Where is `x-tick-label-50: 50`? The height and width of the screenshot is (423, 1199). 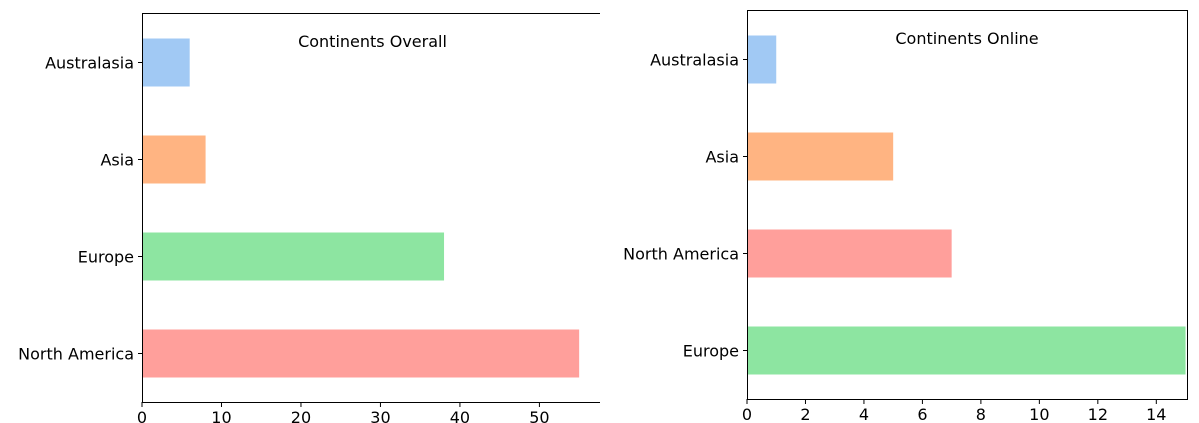
x-tick-label-50: 50 is located at coordinates (539, 415).